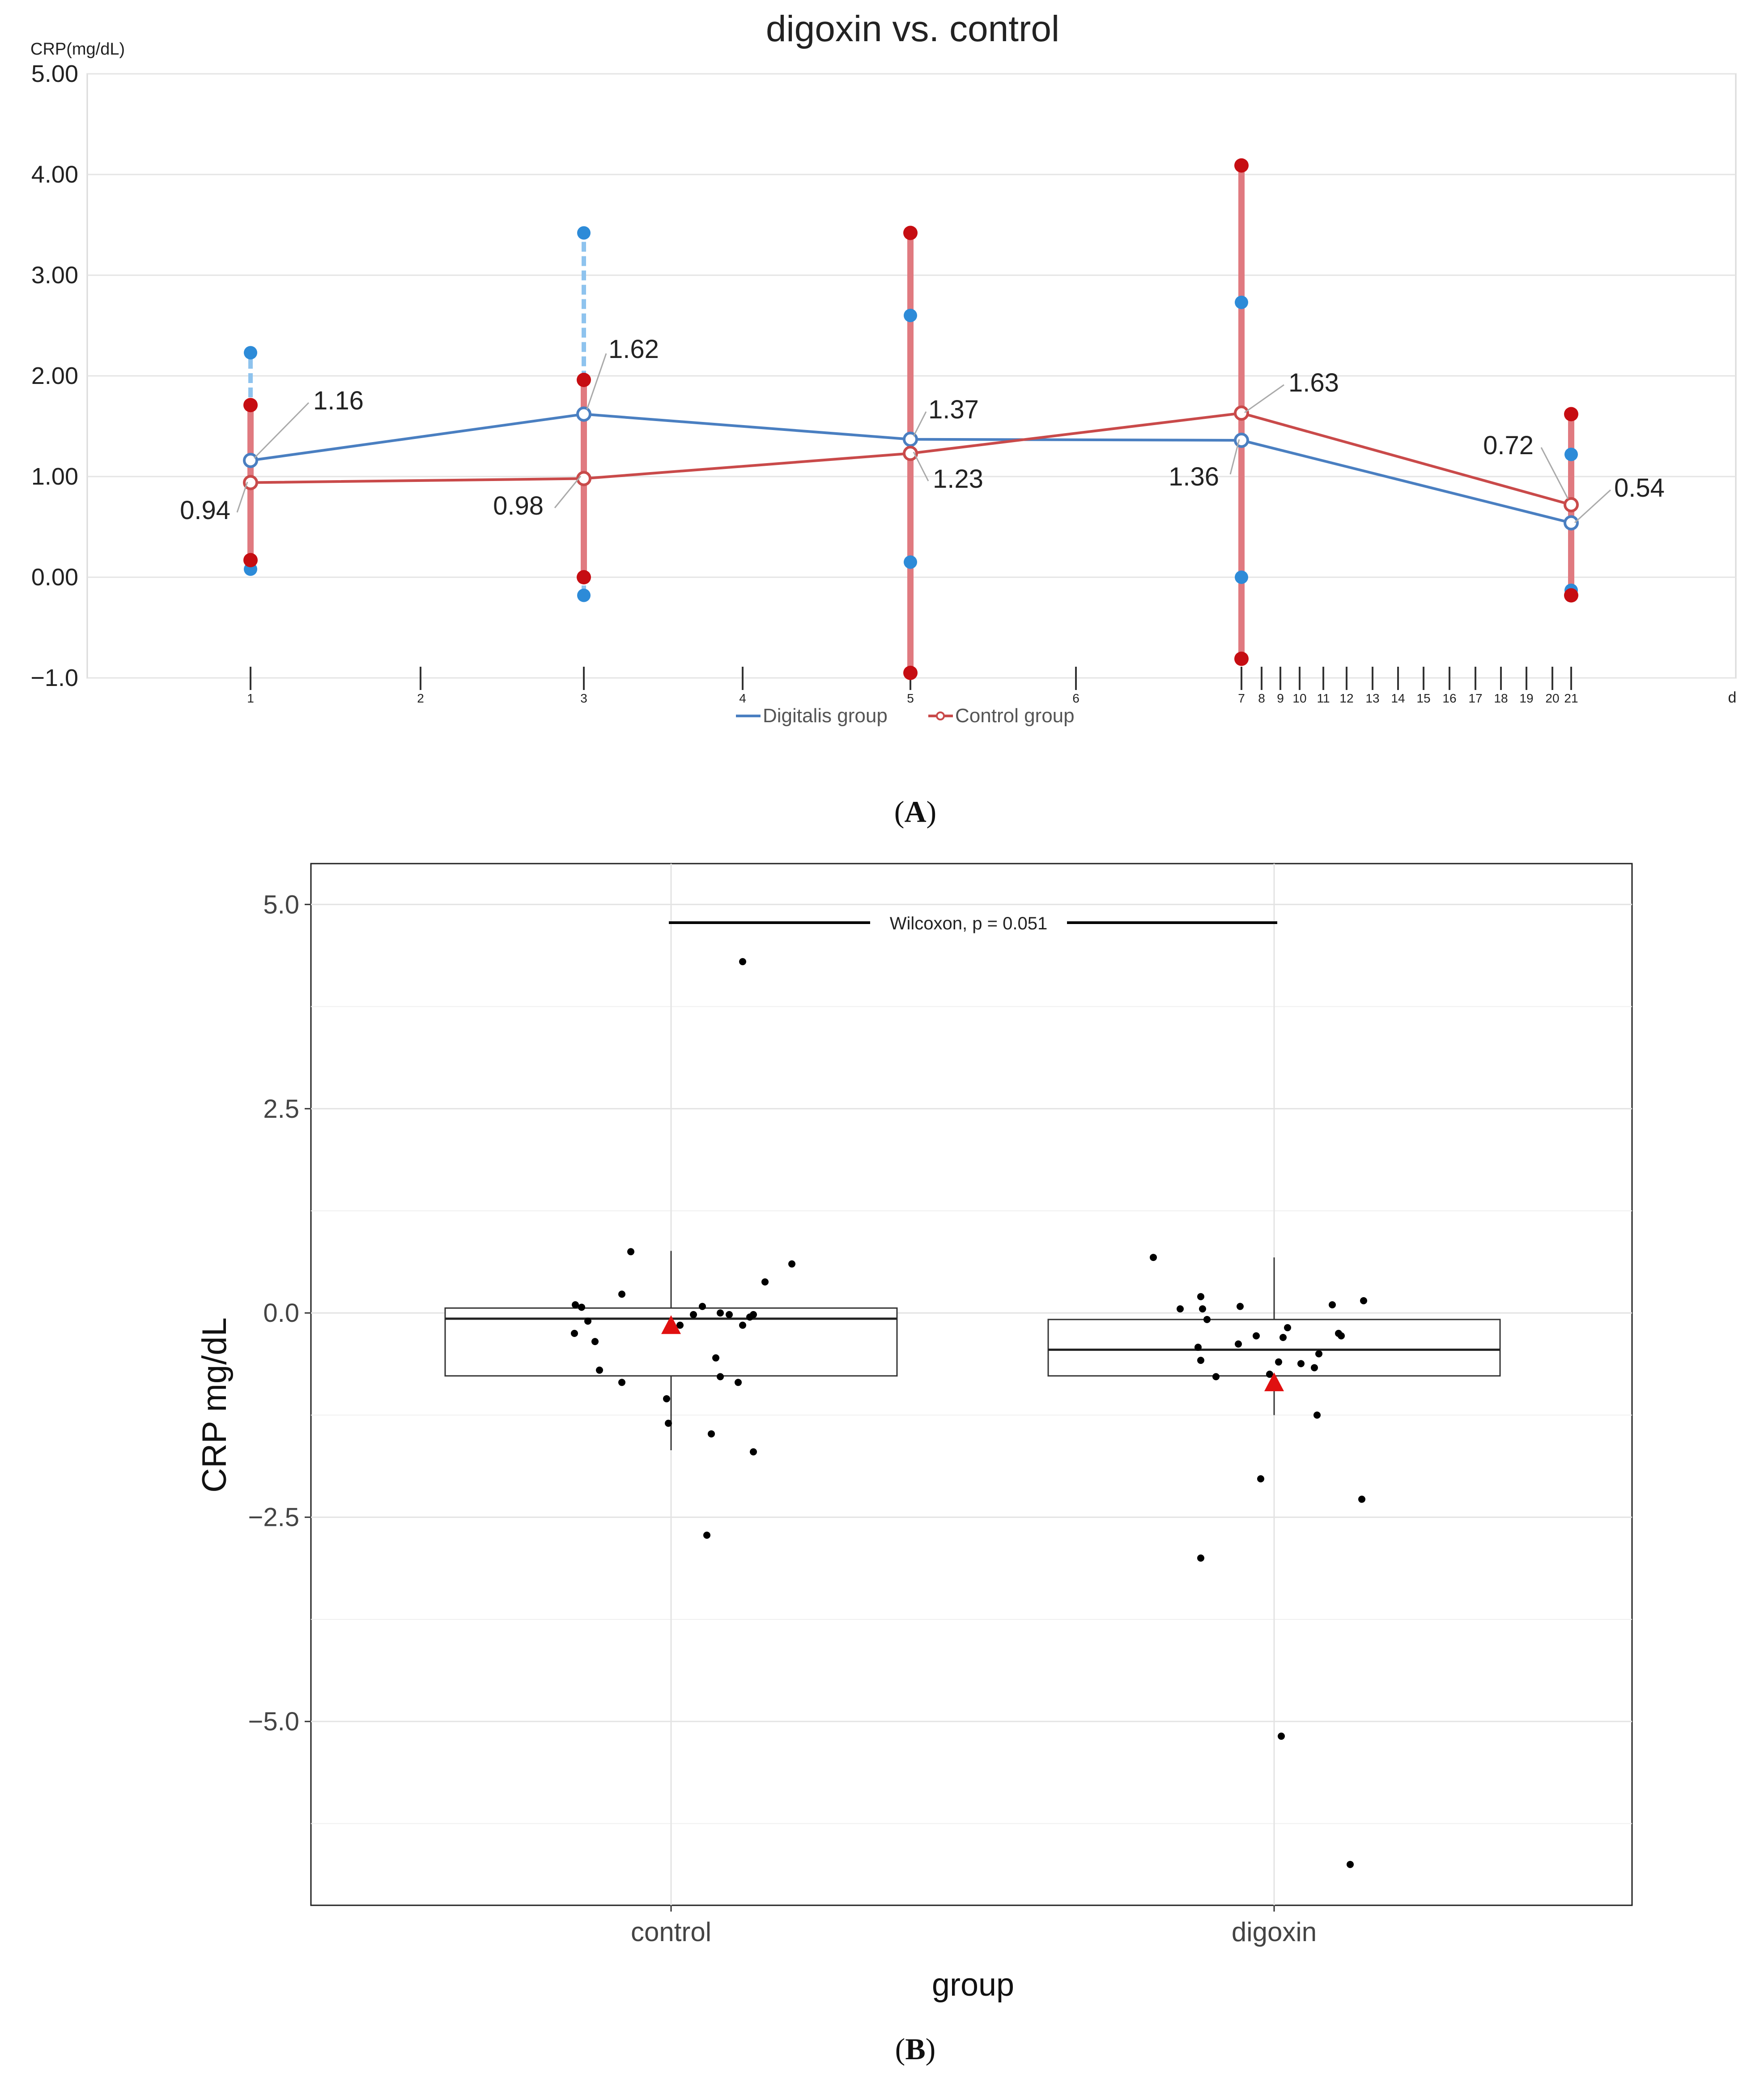 The width and height of the screenshot is (1764, 2091). Describe the element at coordinates (968, 923) in the screenshot. I see `wilcoxon-annotation: Wilcoxon, p = 0.051` at that location.